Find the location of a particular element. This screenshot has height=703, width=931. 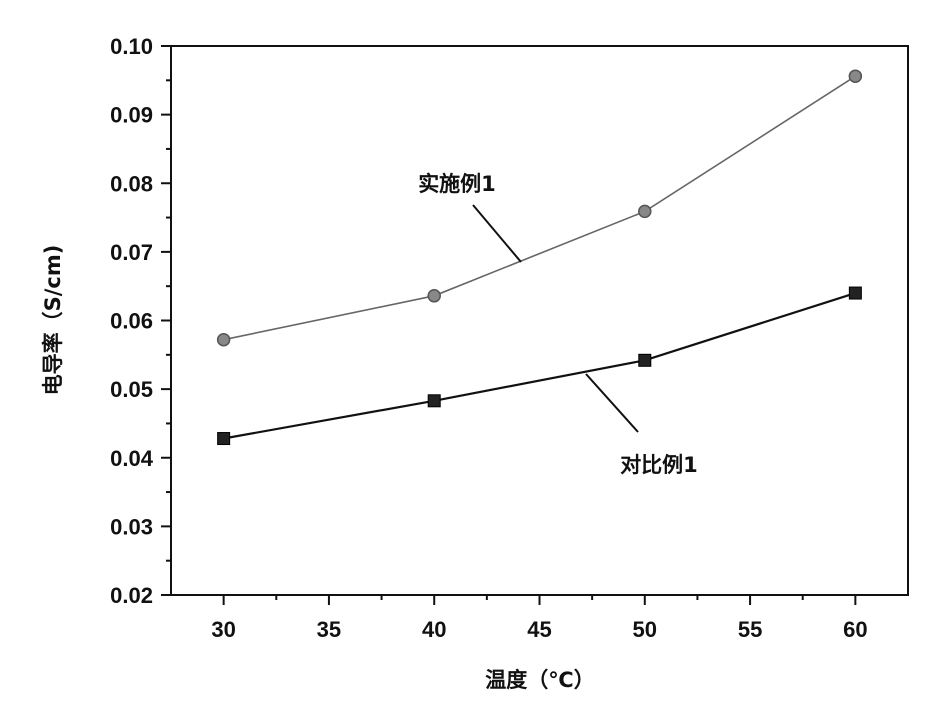

y-tick-label: 0.05 is located at coordinates (131, 389).